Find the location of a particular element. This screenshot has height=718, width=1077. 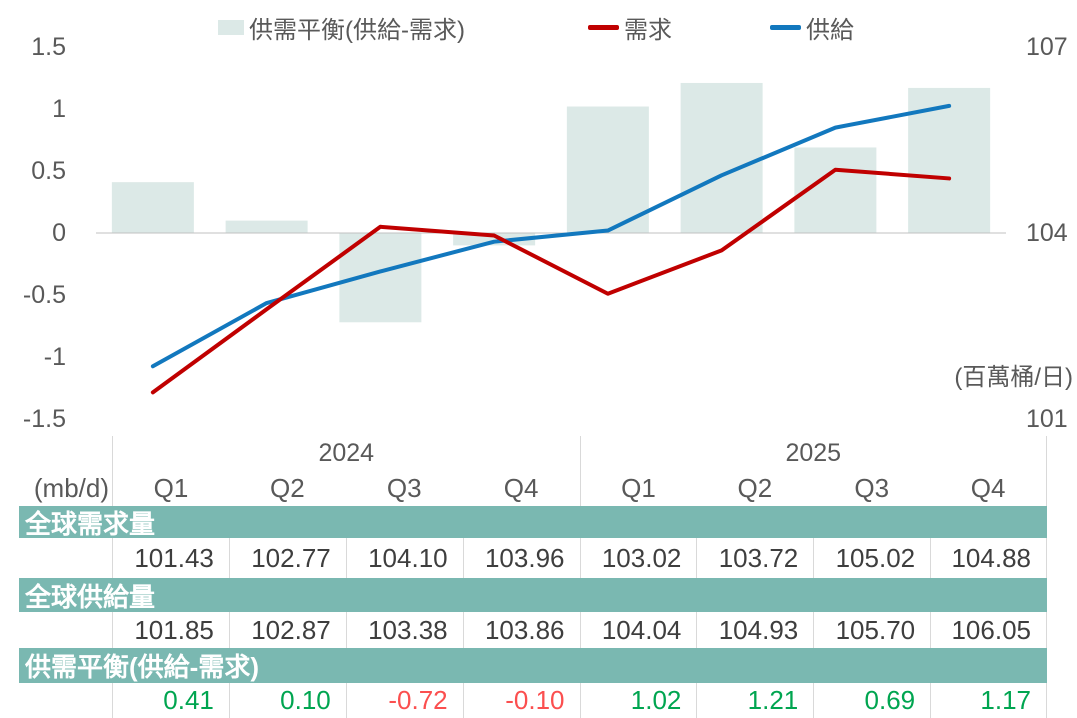

table-value-cell: 104.93 is located at coordinates (754, 630).